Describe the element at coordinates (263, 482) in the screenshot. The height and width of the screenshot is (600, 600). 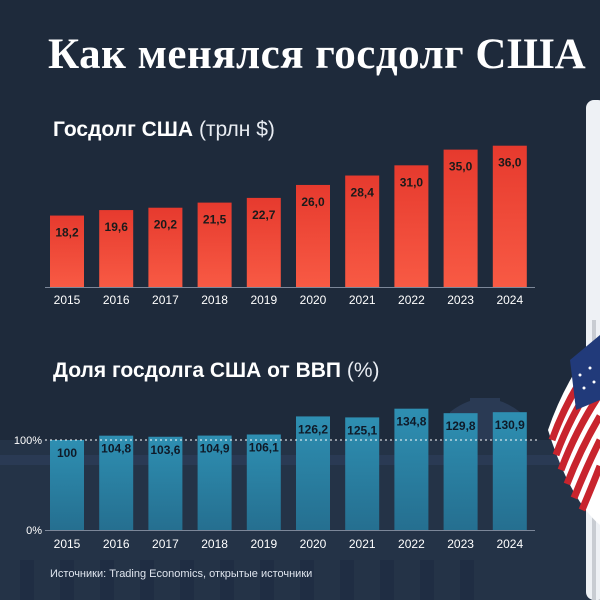
I see `share-bar-2019` at that location.